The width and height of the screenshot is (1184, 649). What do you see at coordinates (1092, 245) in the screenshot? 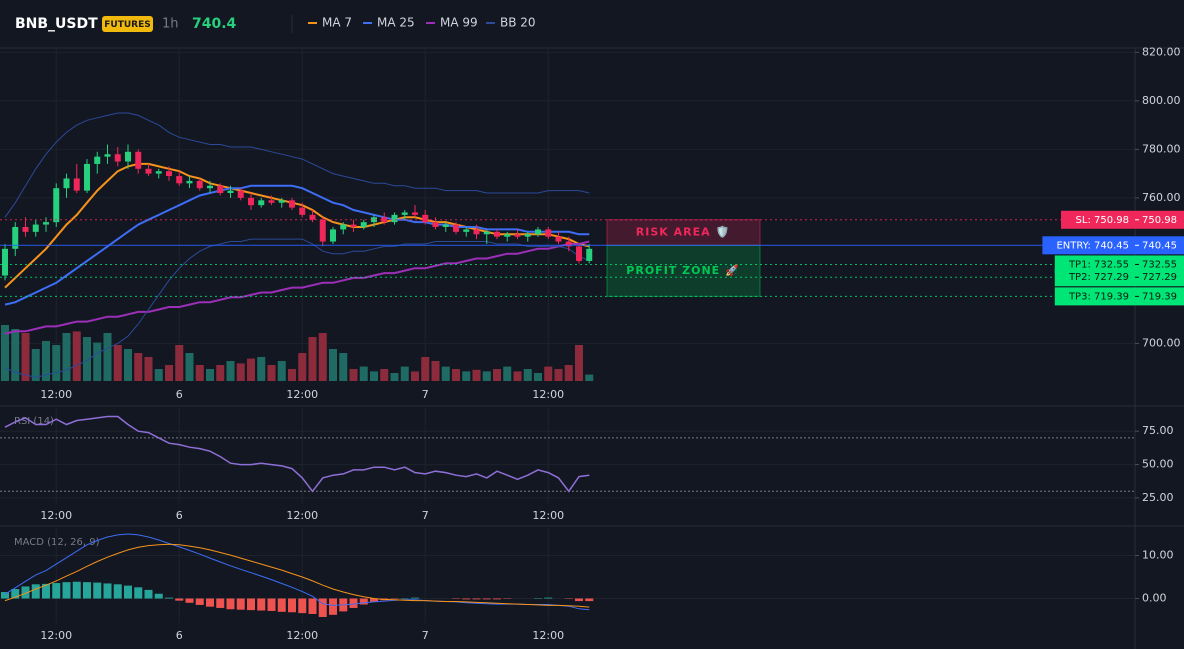
I see `level-label: ENTRY: 740.45` at bounding box center [1092, 245].